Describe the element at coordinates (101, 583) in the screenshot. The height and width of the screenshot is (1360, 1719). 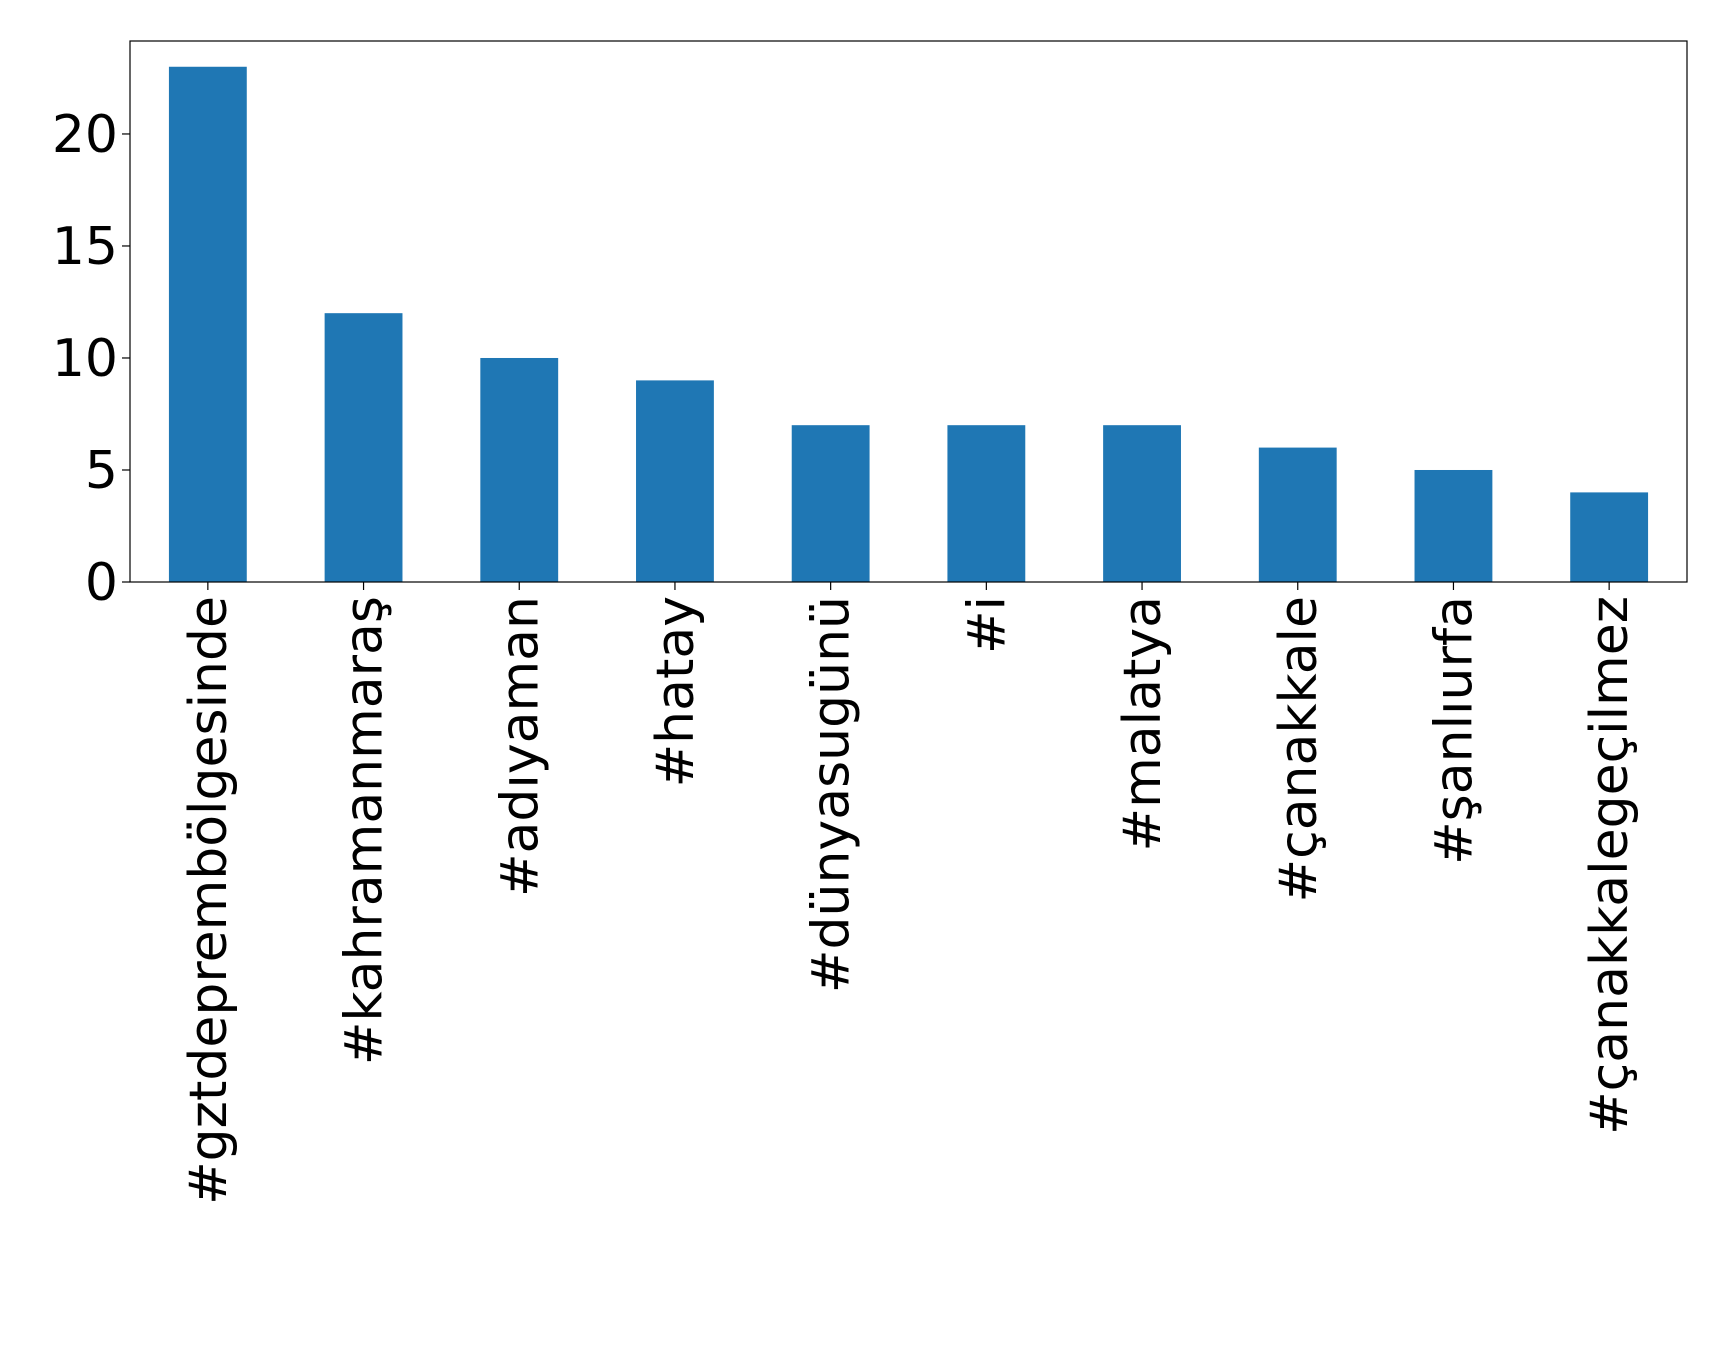
I see `y-tick-label: 0` at that location.